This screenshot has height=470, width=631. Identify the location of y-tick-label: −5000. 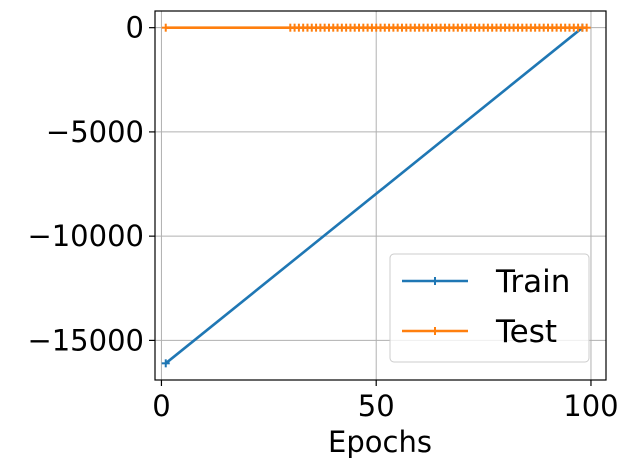
(95, 132).